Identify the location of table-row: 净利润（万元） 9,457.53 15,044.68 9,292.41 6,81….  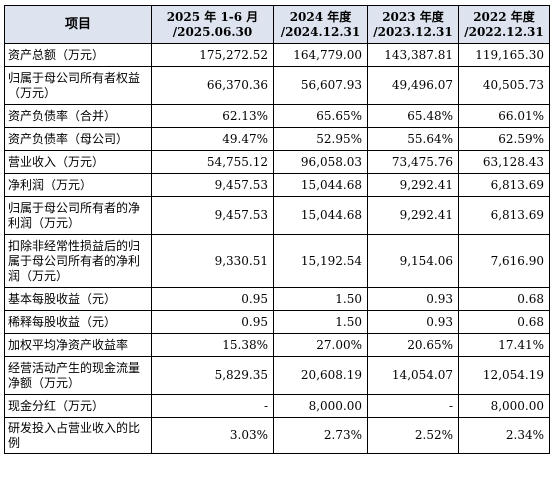
(277, 185).